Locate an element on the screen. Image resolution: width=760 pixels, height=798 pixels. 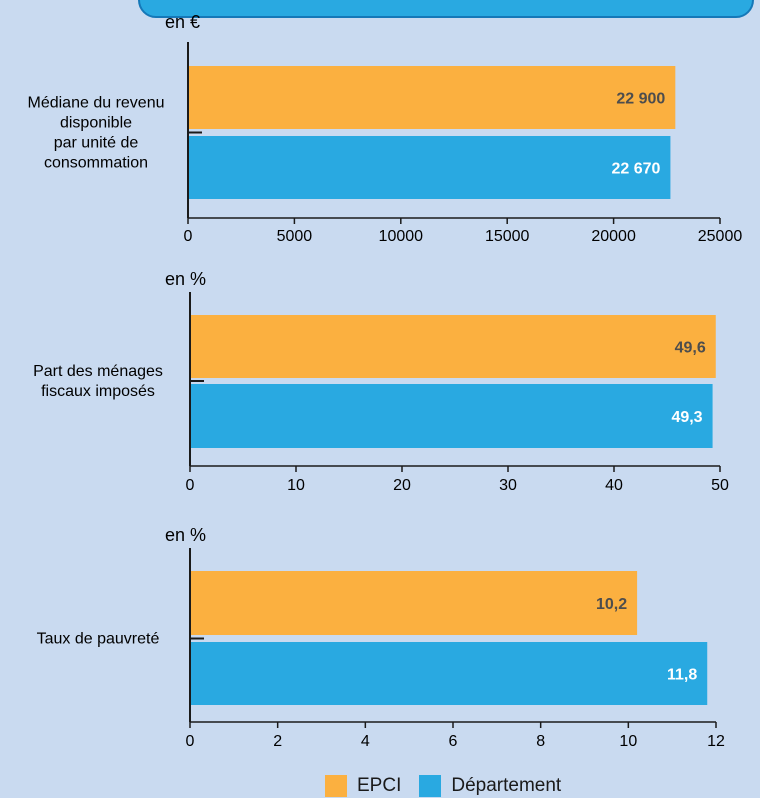
x-tick-label: 2 is located at coordinates (277, 741).